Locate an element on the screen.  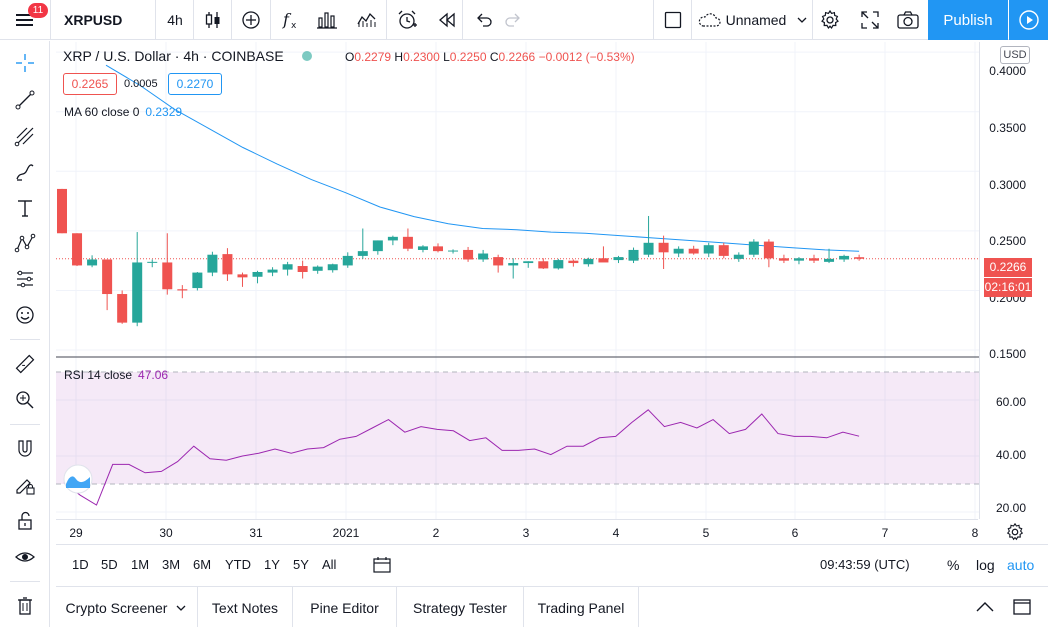
settings-button is located at coordinates (830, 20).